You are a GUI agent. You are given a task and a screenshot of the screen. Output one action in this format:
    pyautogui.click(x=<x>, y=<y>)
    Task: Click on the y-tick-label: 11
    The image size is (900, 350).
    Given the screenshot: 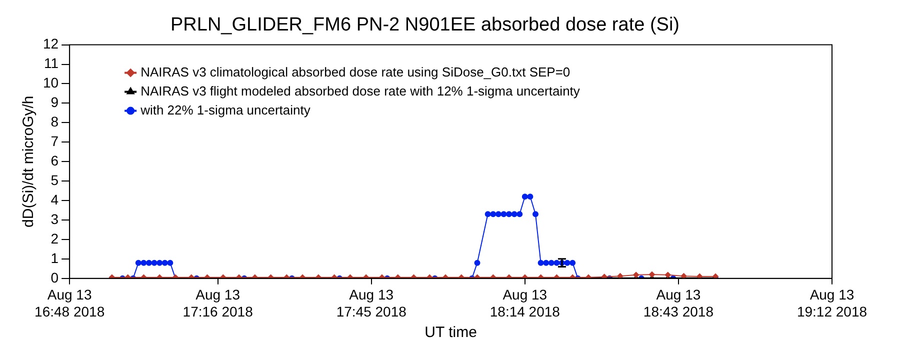 What is the action you would take?
    pyautogui.click(x=51, y=63)
    